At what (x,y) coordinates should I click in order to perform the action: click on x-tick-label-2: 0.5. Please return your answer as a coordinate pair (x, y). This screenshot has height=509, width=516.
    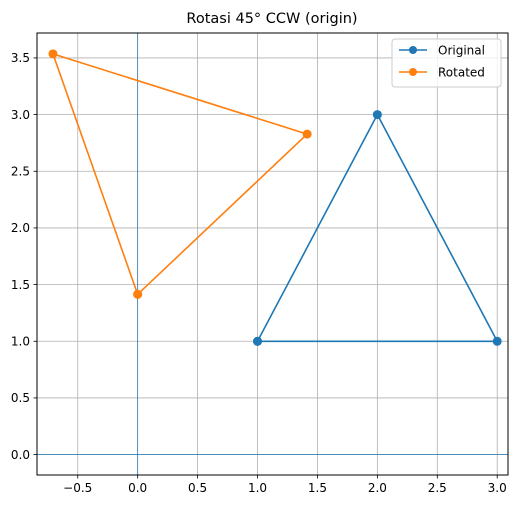
    Looking at the image, I should click on (197, 488).